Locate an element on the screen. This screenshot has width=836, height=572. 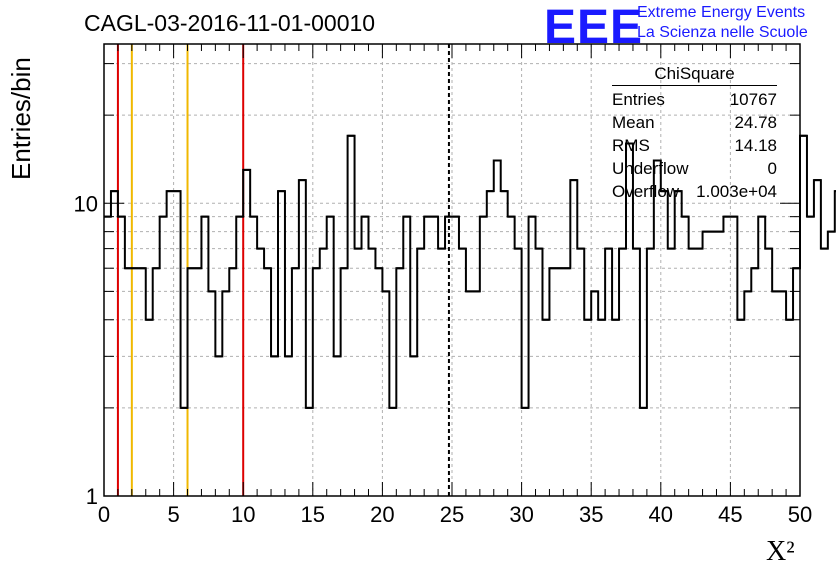
stats-value: 1.003e+04 is located at coordinates (736, 191).